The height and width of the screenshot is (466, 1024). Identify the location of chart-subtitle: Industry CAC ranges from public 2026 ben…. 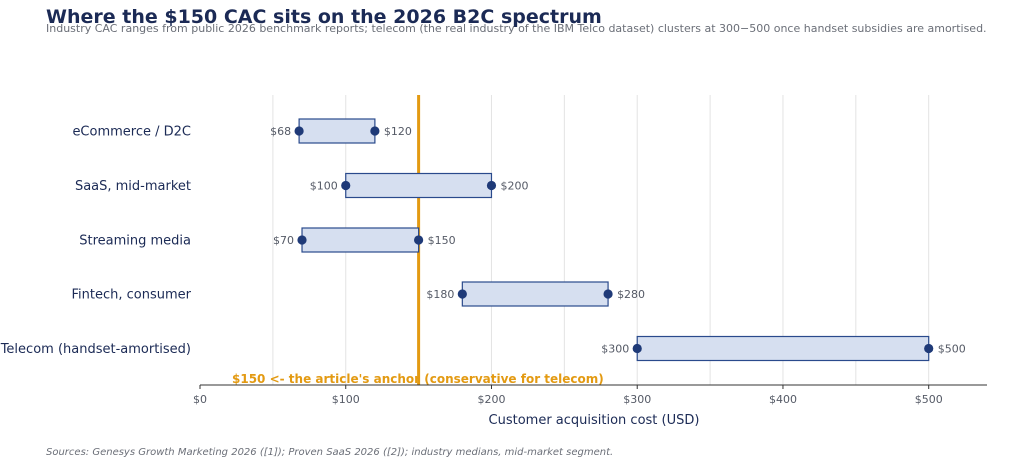
(516, 28).